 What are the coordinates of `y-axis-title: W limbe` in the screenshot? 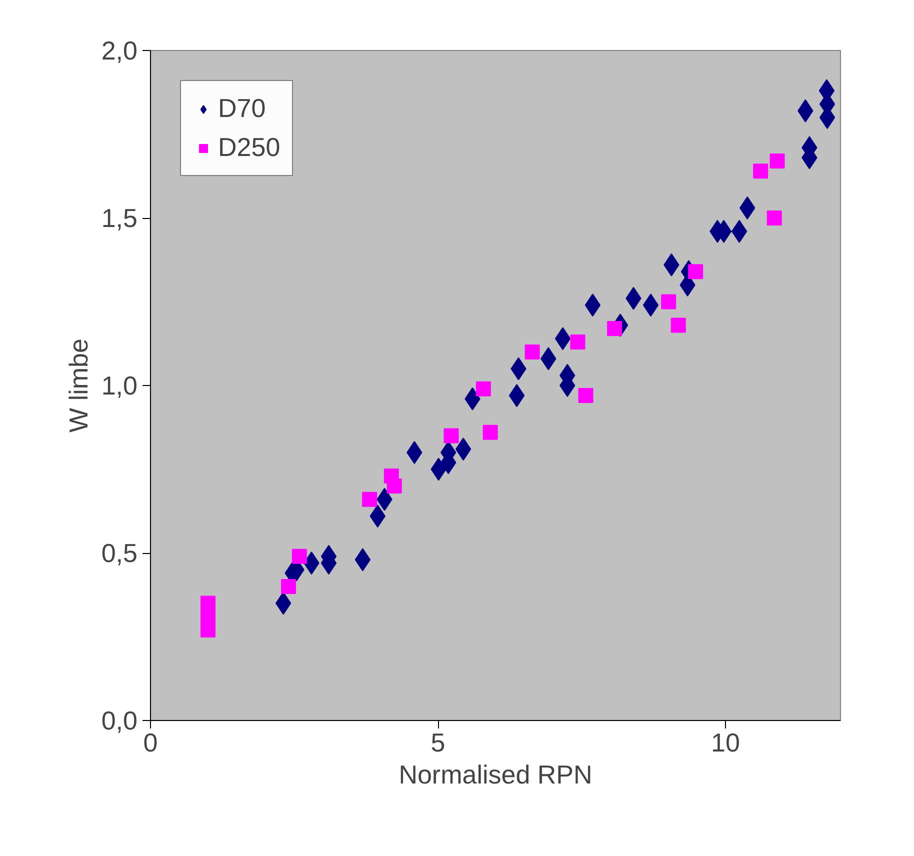 It's located at (78, 385).